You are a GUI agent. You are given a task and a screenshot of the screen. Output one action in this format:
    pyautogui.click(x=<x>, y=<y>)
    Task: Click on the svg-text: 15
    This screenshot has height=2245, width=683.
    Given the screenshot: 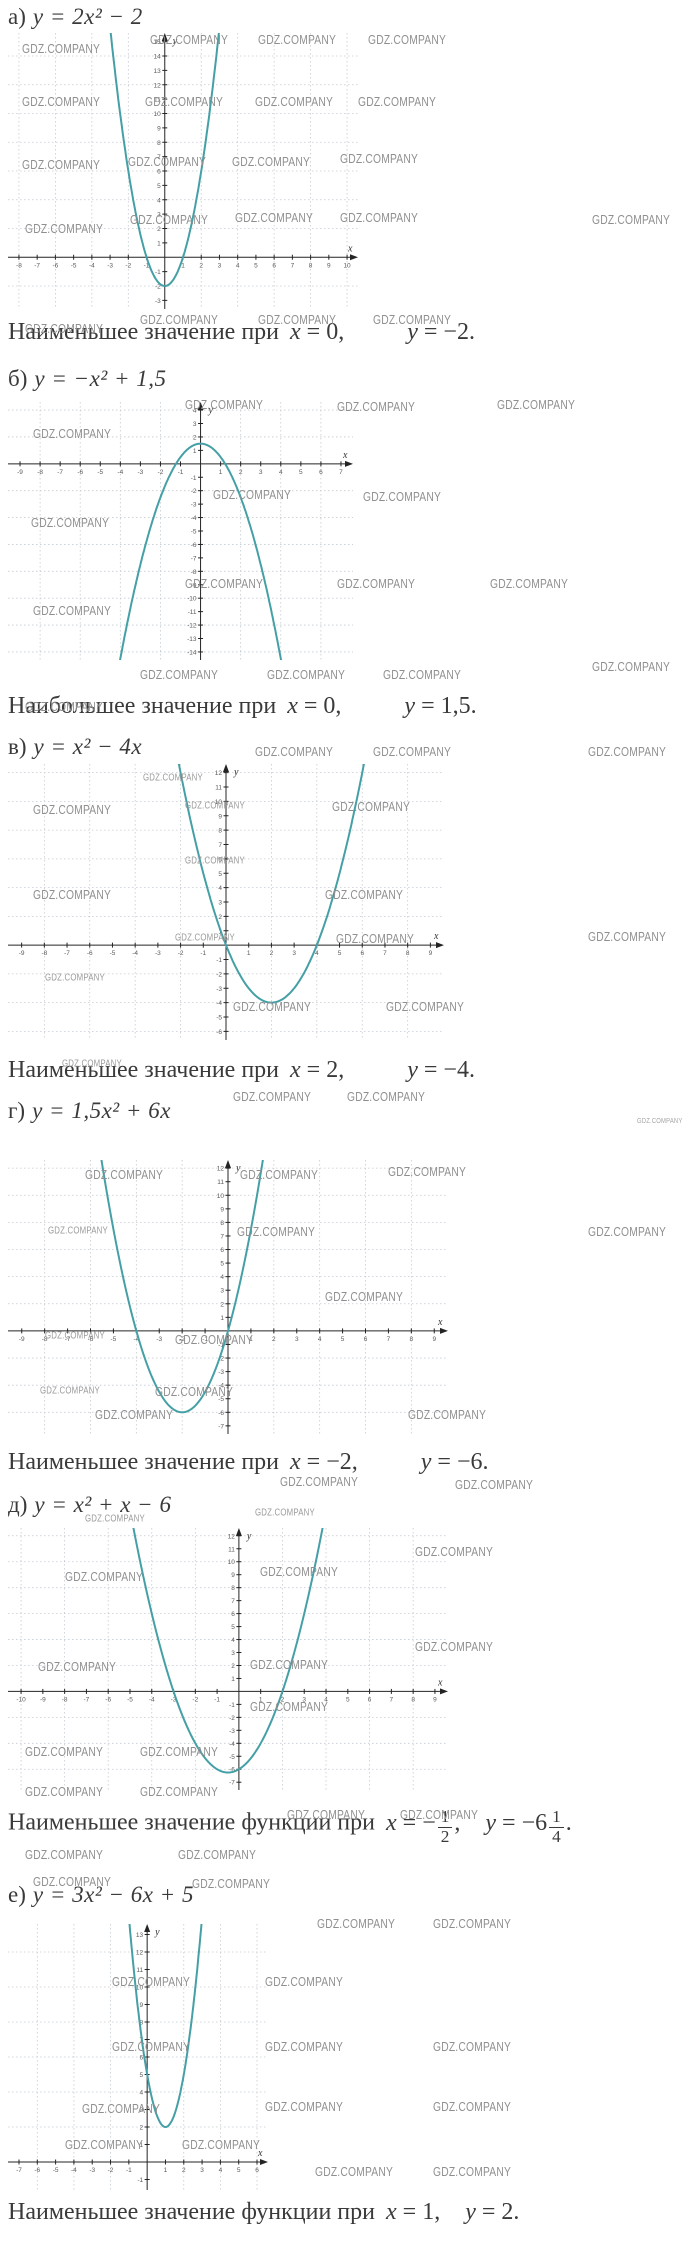 What is the action you would take?
    pyautogui.click(x=158, y=42)
    